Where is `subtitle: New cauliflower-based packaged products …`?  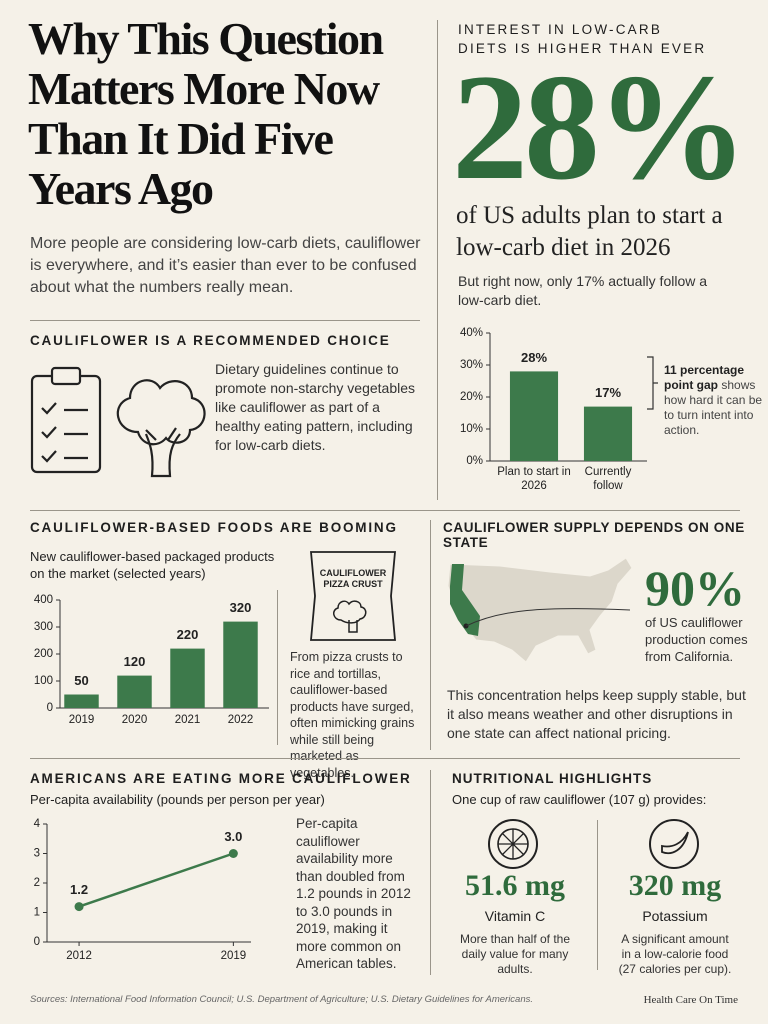 subtitle: New cauliflower-based packaged products … is located at coordinates (152, 565).